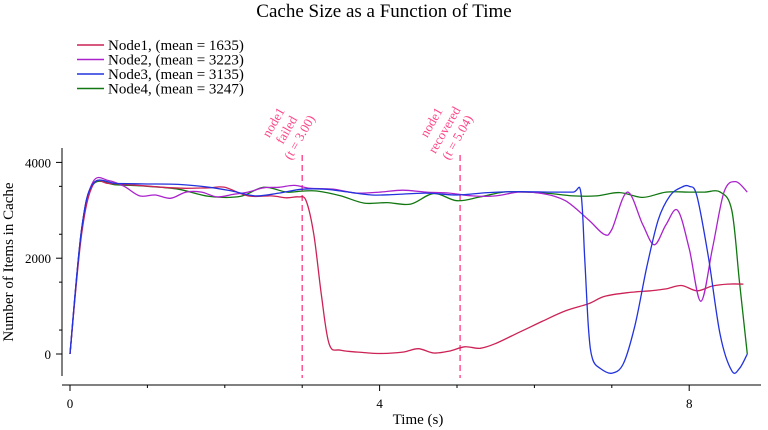 Image resolution: width=768 pixels, height=430 pixels. What do you see at coordinates (444, 129) in the screenshot?
I see `annotation-label: node1recovered(t = 5.04)` at bounding box center [444, 129].